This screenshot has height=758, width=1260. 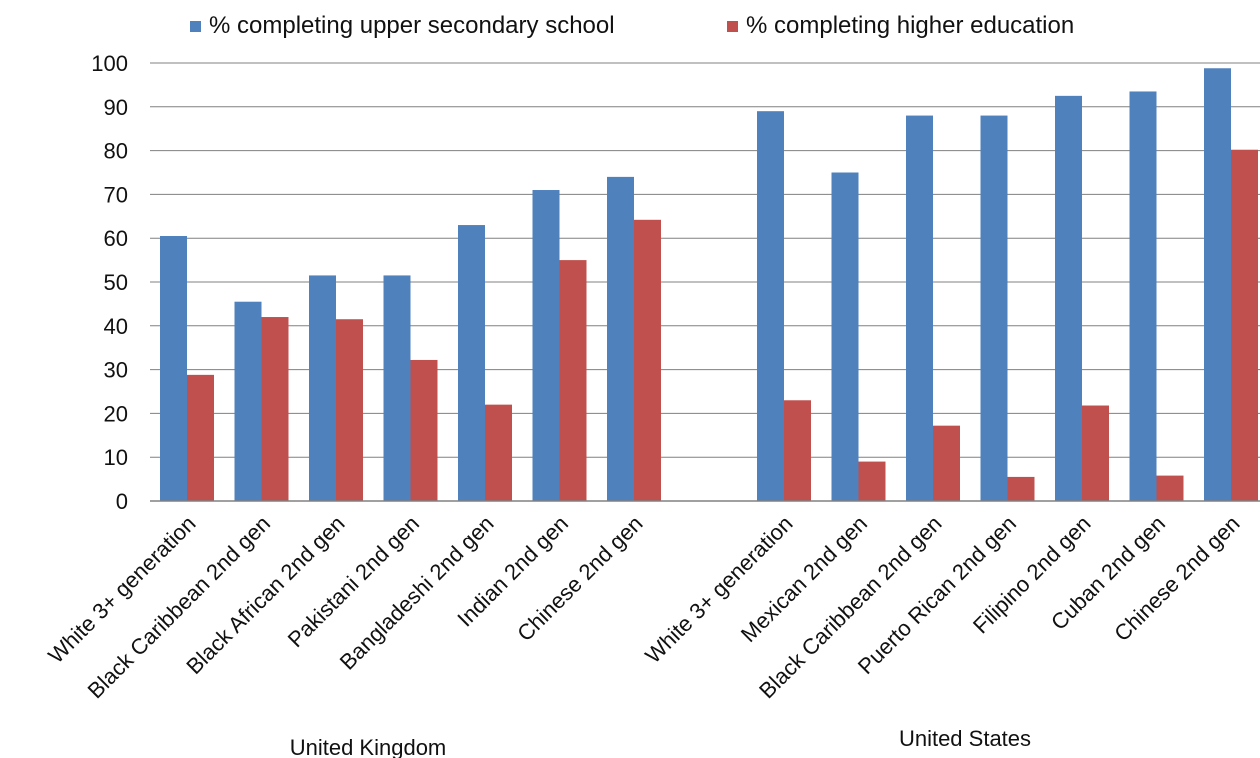 I want to click on y-tick-label: 90, so click(x=116, y=107).